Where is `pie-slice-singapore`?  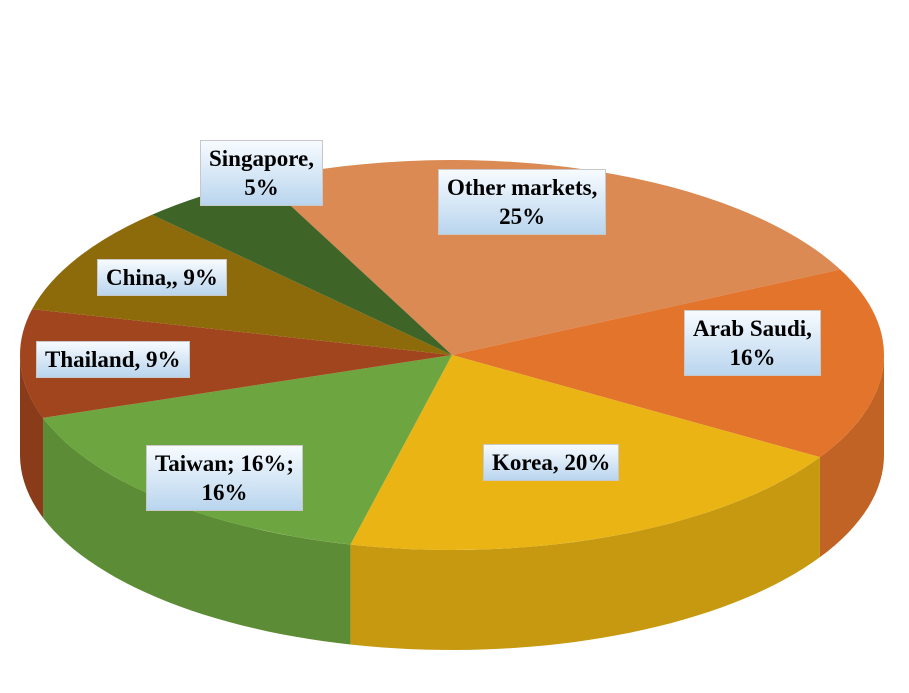
pie-slice-singapore is located at coordinates (301, 267).